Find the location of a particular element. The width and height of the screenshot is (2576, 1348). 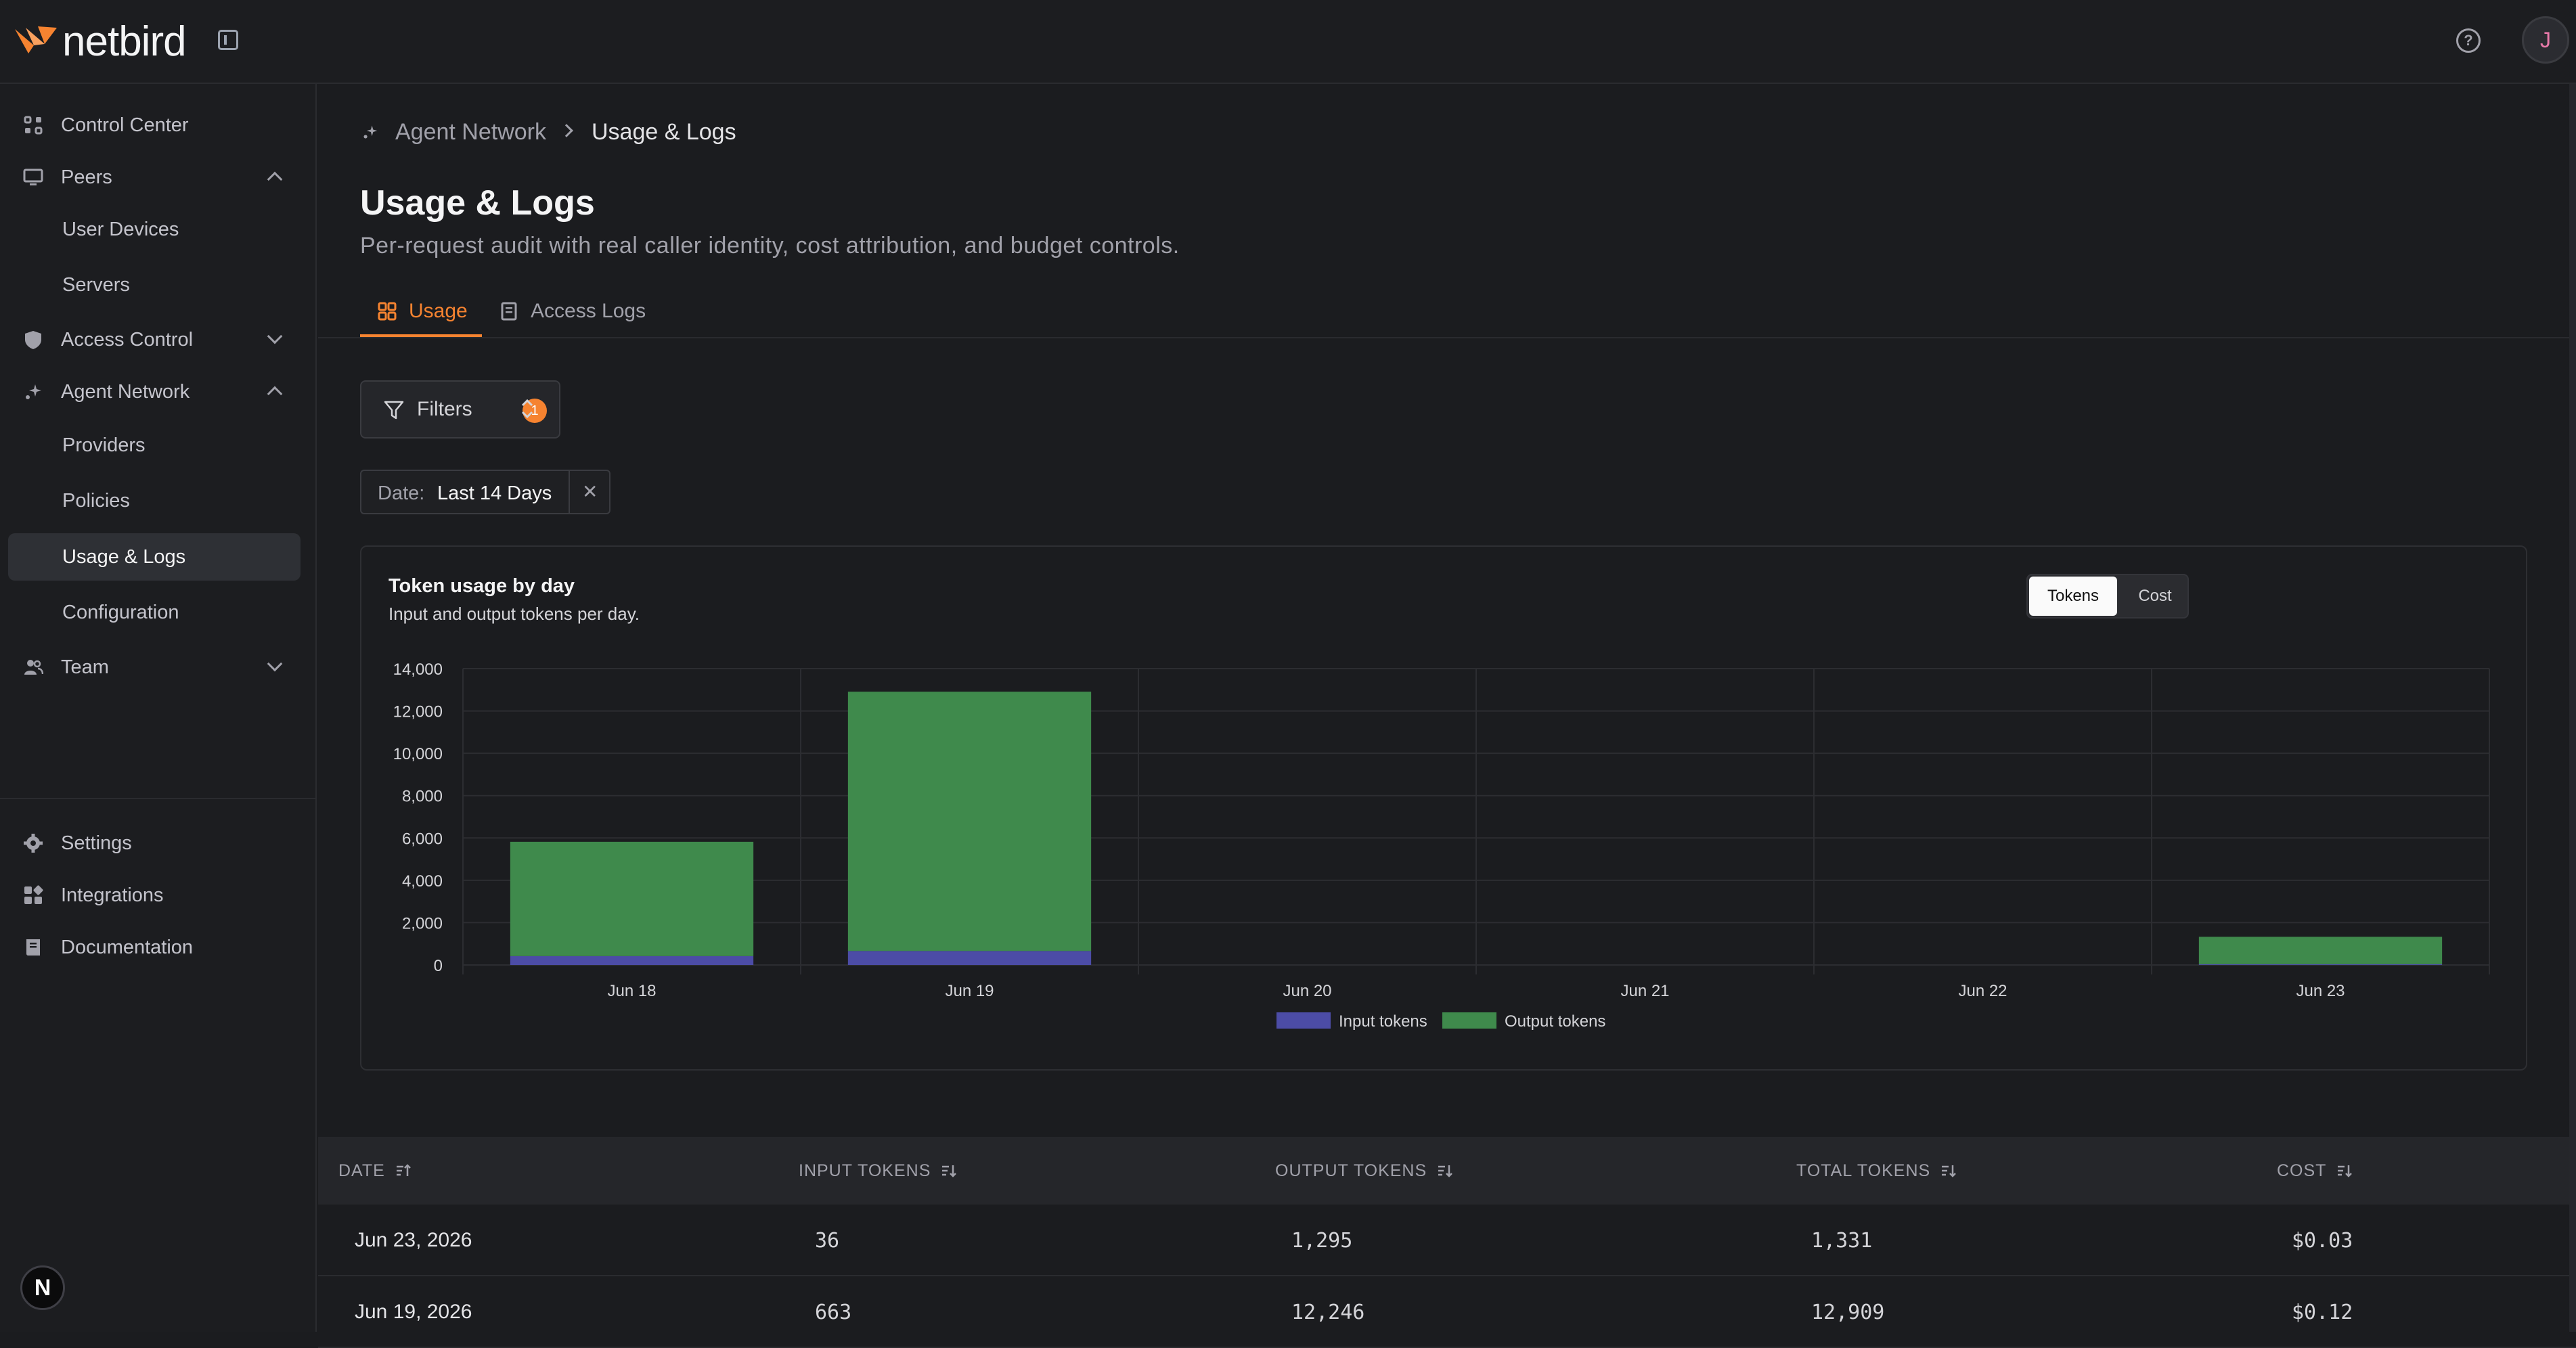

sidebar-item-agent-network: Agent Network is located at coordinates (154, 391).